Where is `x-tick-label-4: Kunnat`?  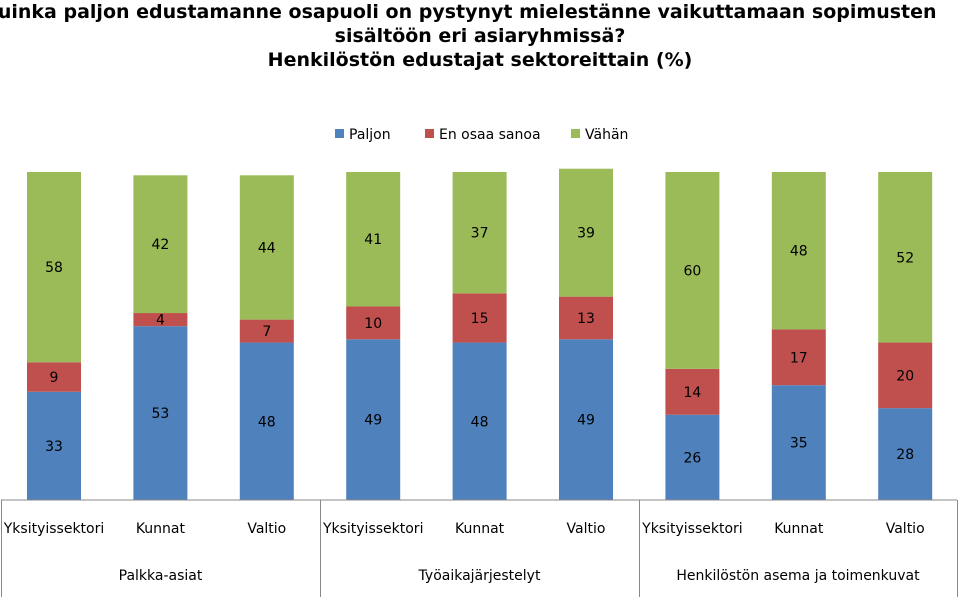 x-tick-label-4: Kunnat is located at coordinates (480, 529).